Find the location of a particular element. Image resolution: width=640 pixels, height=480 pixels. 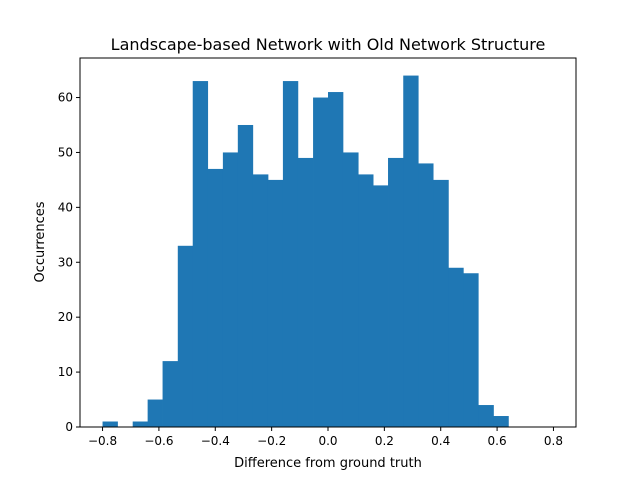

x-tick-label: 0.2 is located at coordinates (384, 441).